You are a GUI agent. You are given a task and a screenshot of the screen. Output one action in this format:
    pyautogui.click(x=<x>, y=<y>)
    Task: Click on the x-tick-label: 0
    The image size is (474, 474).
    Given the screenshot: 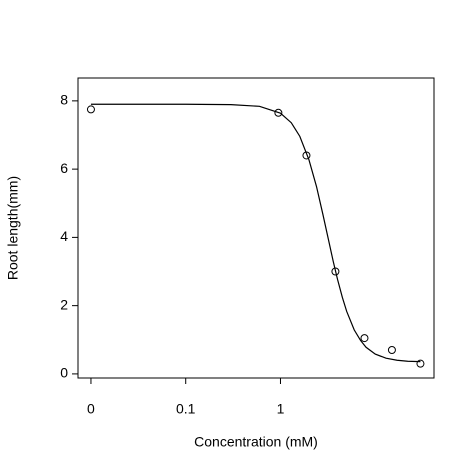 What is the action you would take?
    pyautogui.click(x=91, y=409)
    